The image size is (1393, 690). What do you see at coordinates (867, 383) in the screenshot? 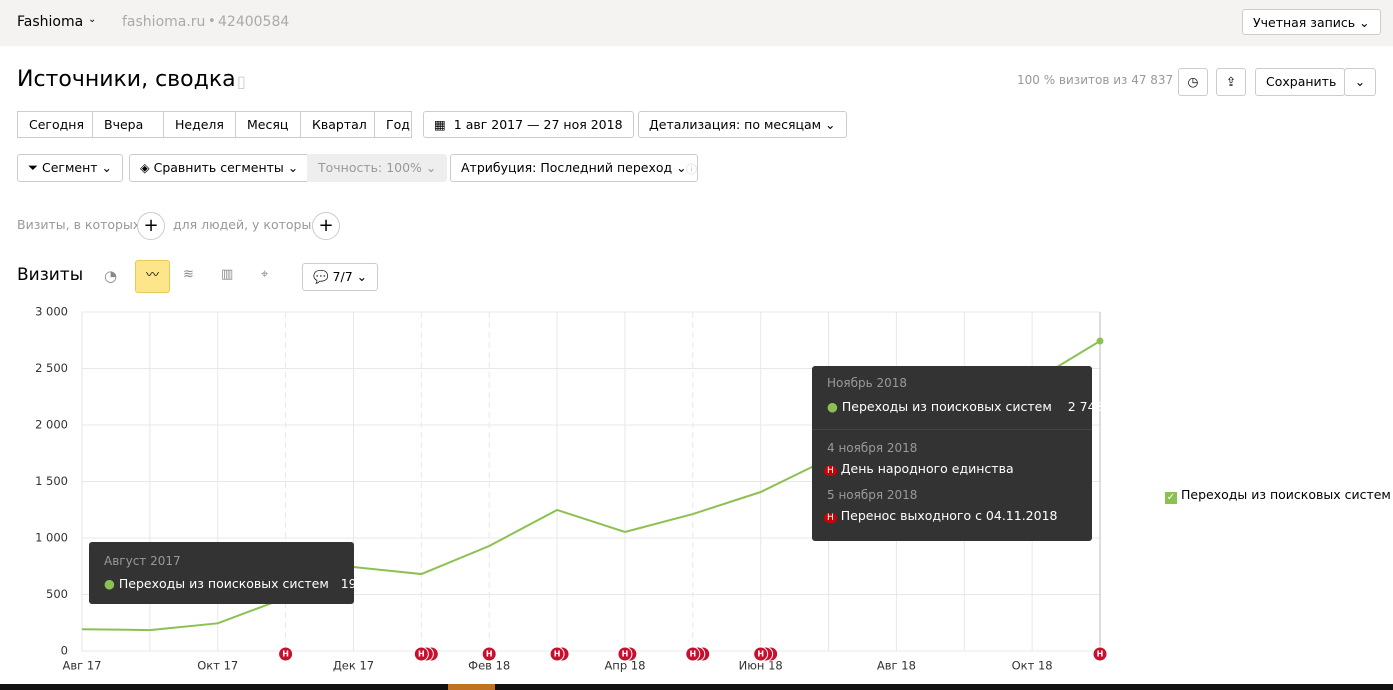
I see `tooltip-title: Ноябрь 2018` at bounding box center [867, 383].